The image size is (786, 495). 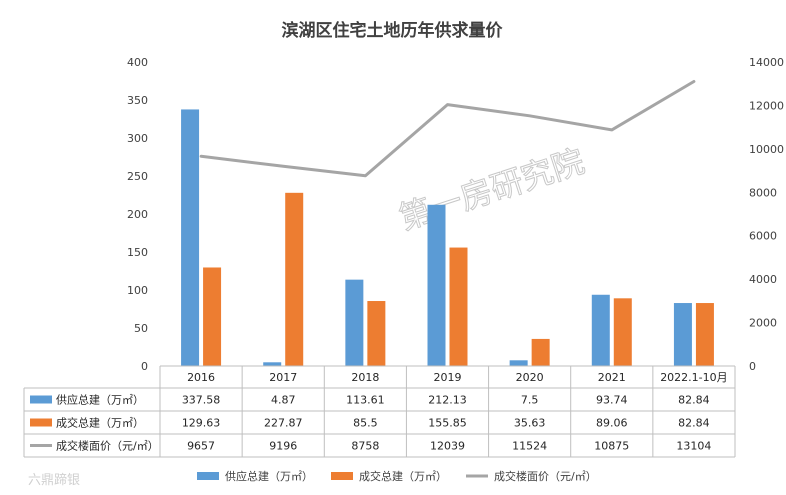 I want to click on left-axis-tick-label: 150, so click(x=137, y=252).